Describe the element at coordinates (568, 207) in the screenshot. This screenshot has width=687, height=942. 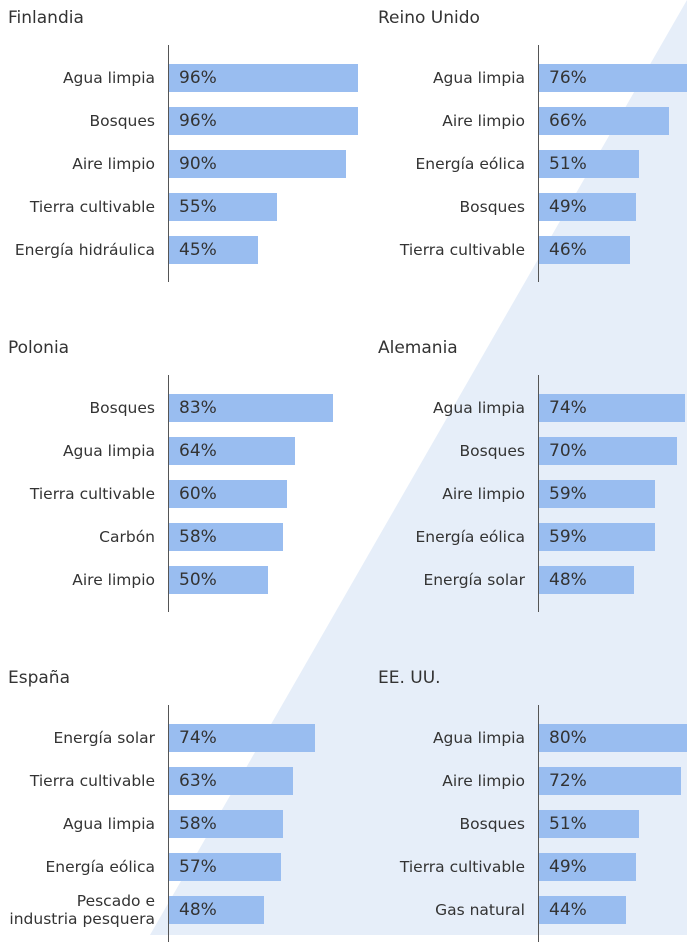
I see `value-label: 49%` at that location.